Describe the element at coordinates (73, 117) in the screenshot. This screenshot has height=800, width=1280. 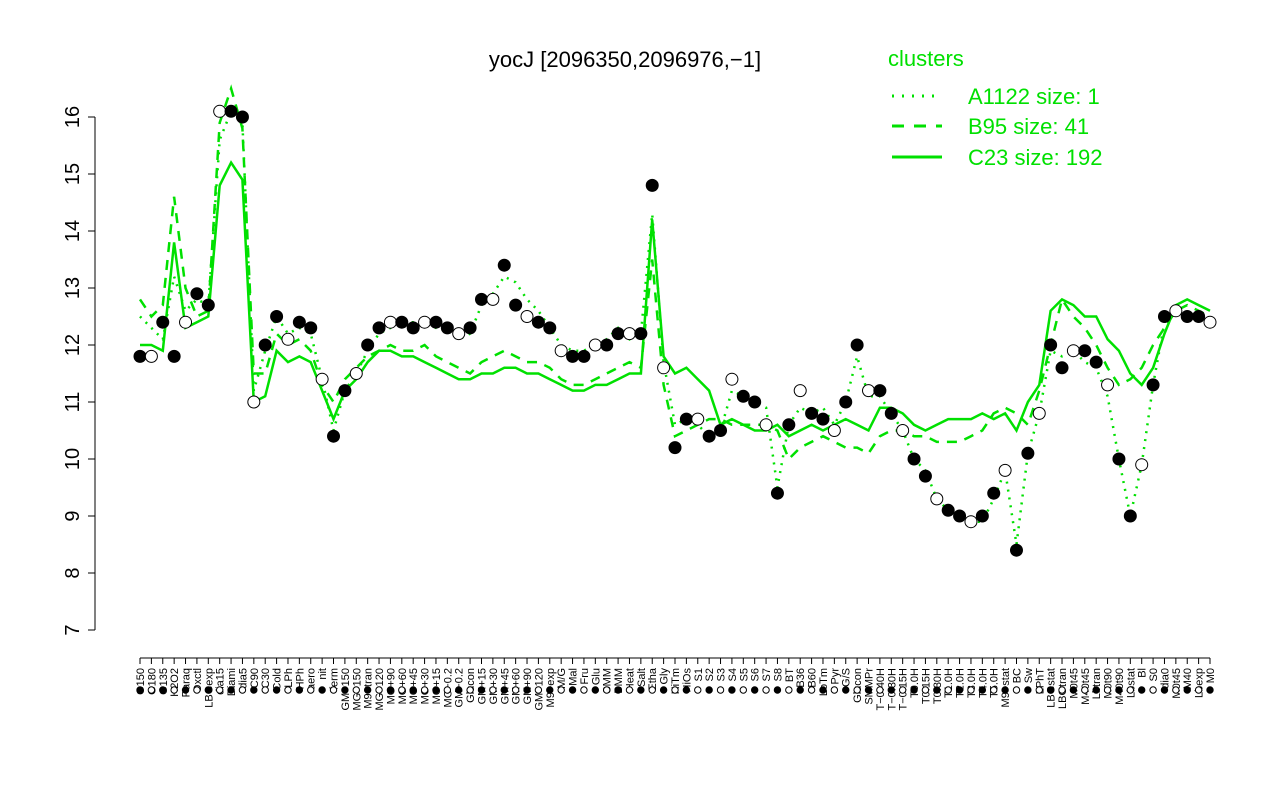
I see `y-tick-label: 16` at that location.